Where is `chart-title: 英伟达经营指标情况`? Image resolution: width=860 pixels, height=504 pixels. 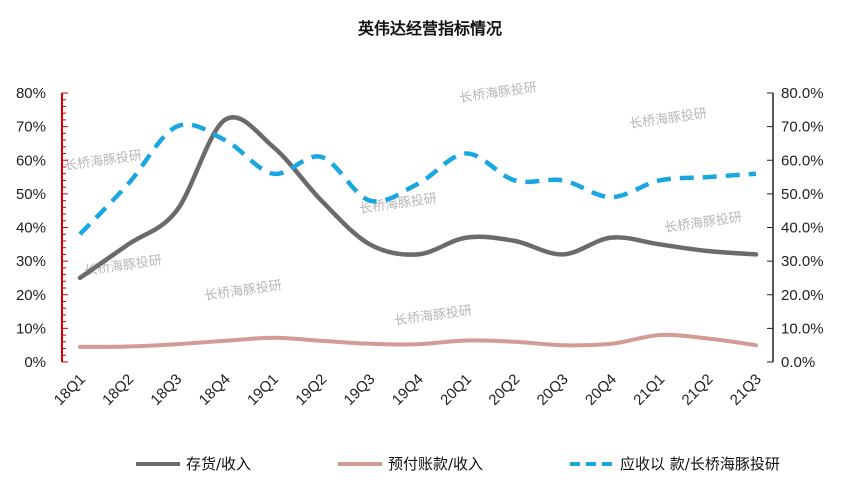 chart-title: 英伟达经营指标情况 is located at coordinates (429, 28).